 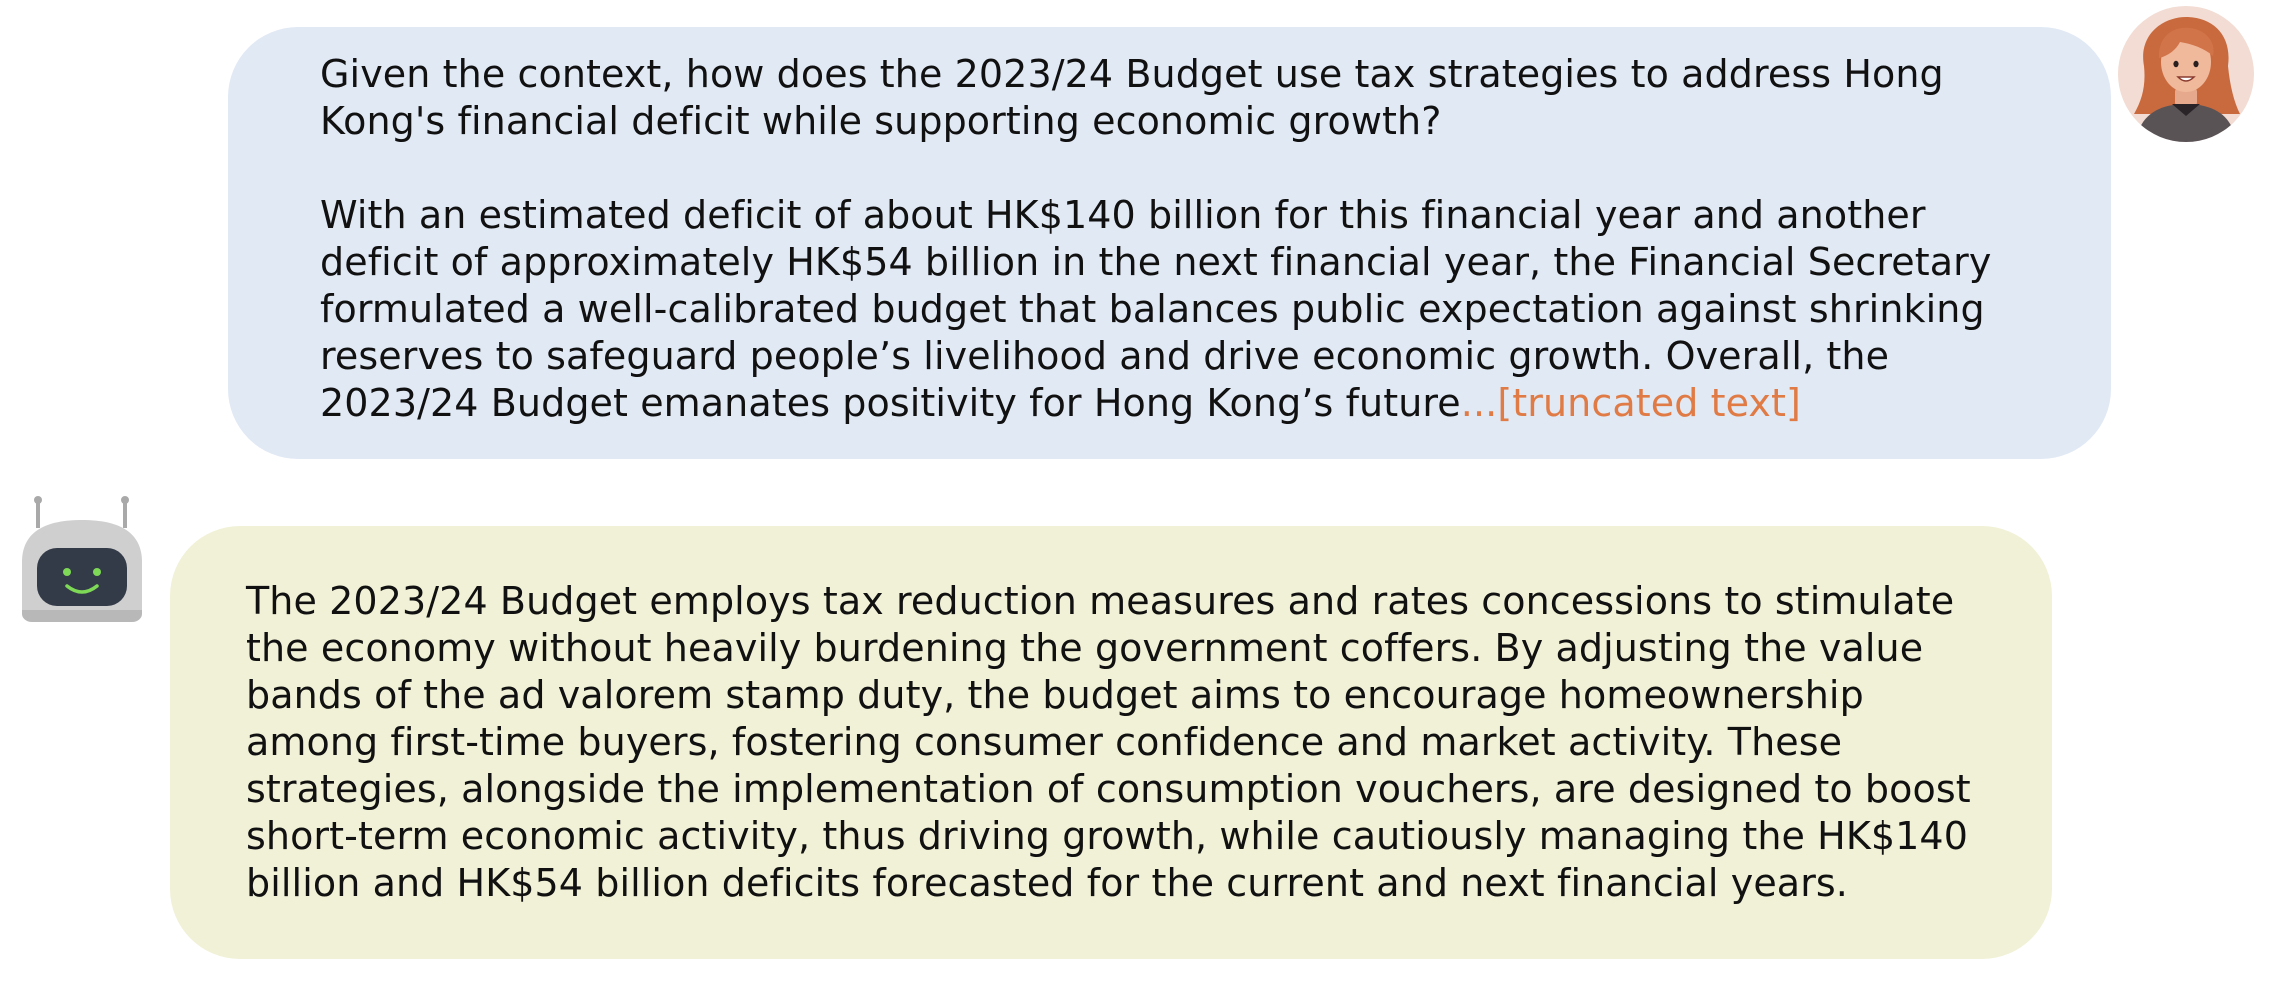 What do you see at coordinates (82, 559) in the screenshot?
I see `robot-assistant-avatar-icon` at bounding box center [82, 559].